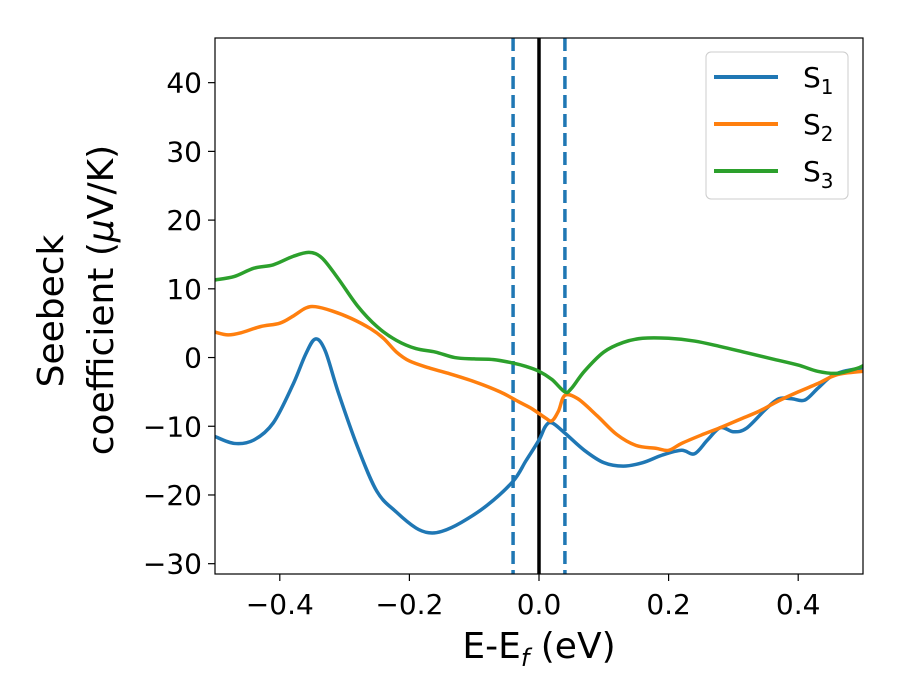  Describe the element at coordinates (798, 604) in the screenshot. I see `x-tick-label: 0.4` at that location.